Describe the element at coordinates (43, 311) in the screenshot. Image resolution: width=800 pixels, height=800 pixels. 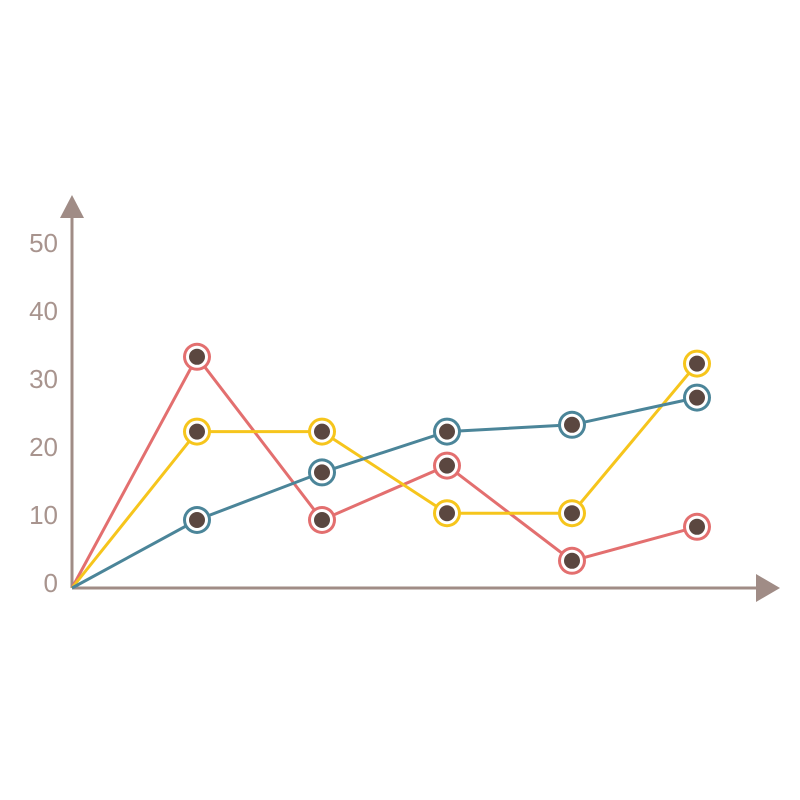
I see `y-tick-label: 40` at that location.